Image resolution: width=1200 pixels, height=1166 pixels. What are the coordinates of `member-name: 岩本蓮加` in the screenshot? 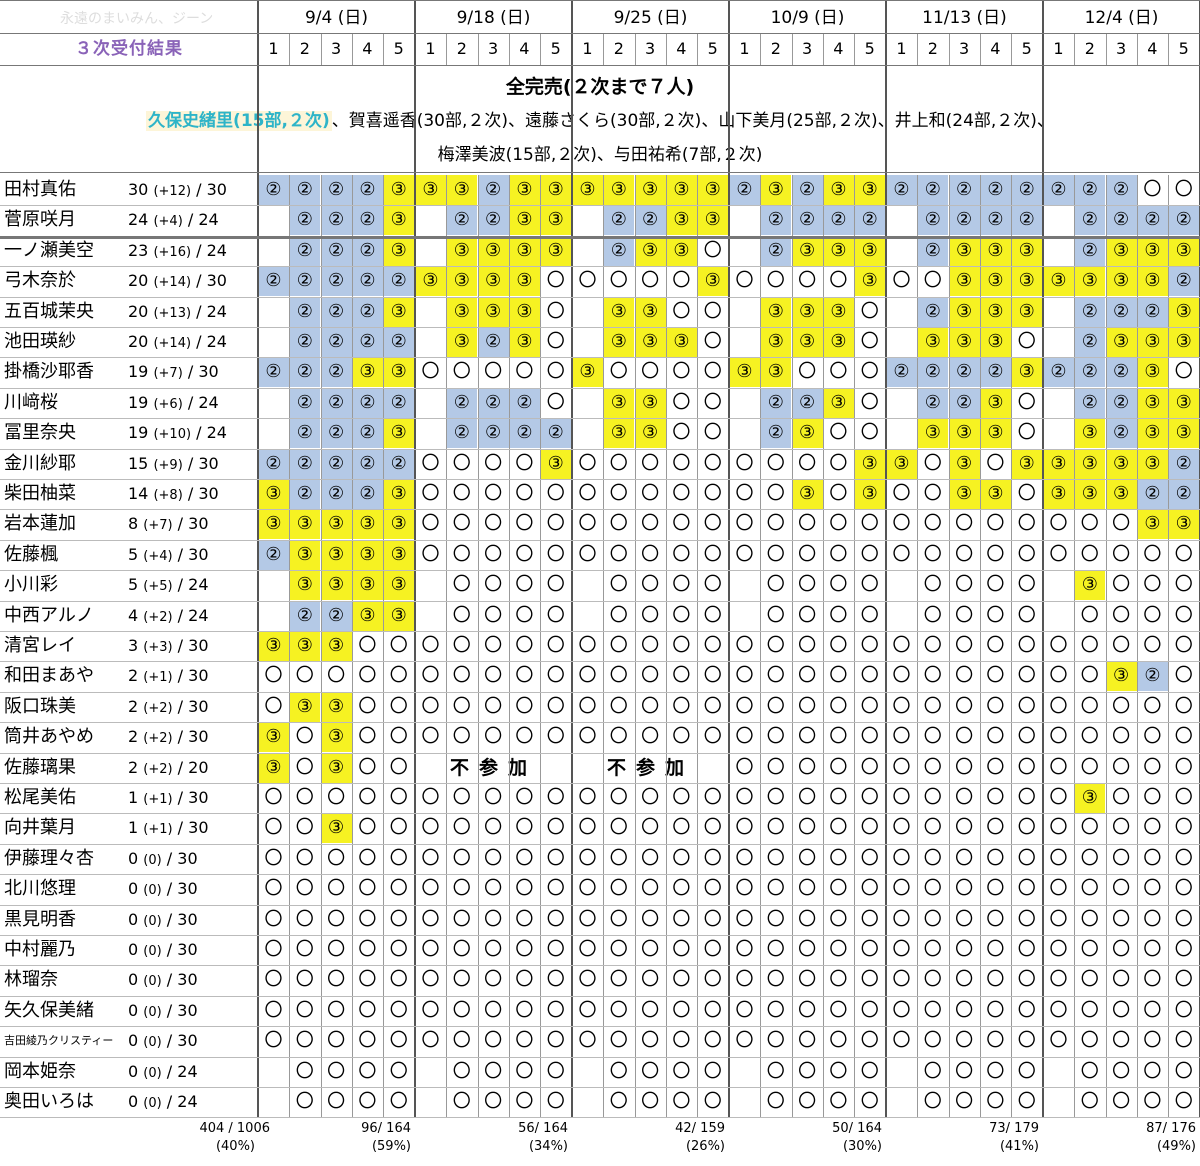 It's located at (40, 524).